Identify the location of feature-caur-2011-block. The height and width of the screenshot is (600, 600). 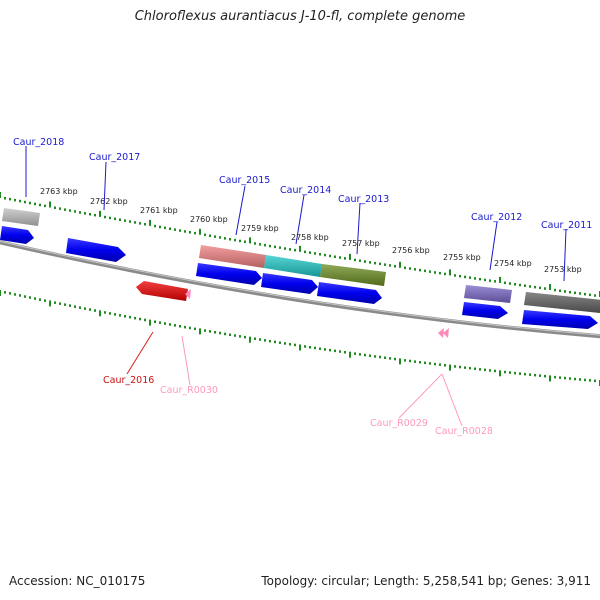
(562, 302).